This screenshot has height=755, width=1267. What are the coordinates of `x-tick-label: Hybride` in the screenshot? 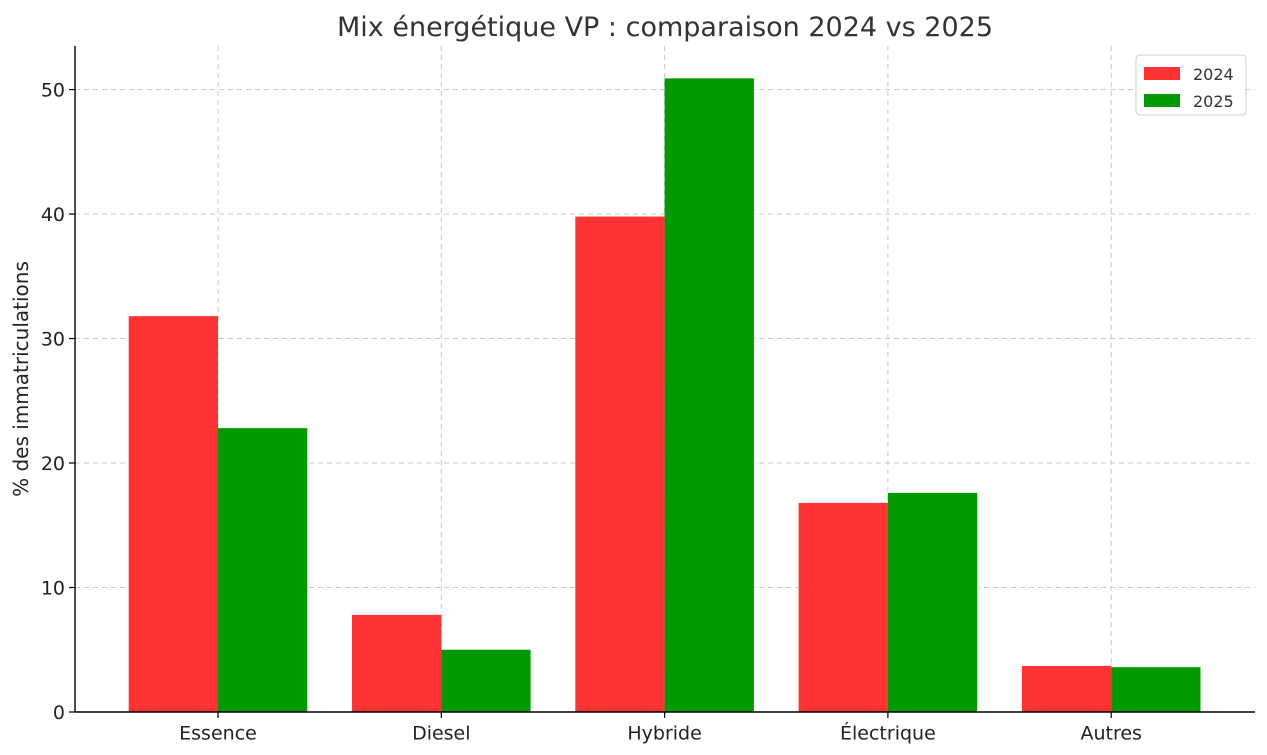 It's located at (664, 734).